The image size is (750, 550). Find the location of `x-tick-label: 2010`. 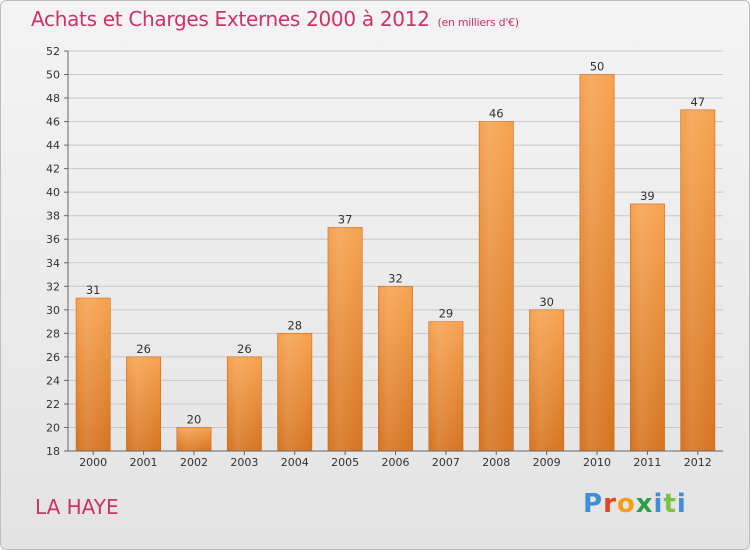

x-tick-label: 2010 is located at coordinates (597, 462).